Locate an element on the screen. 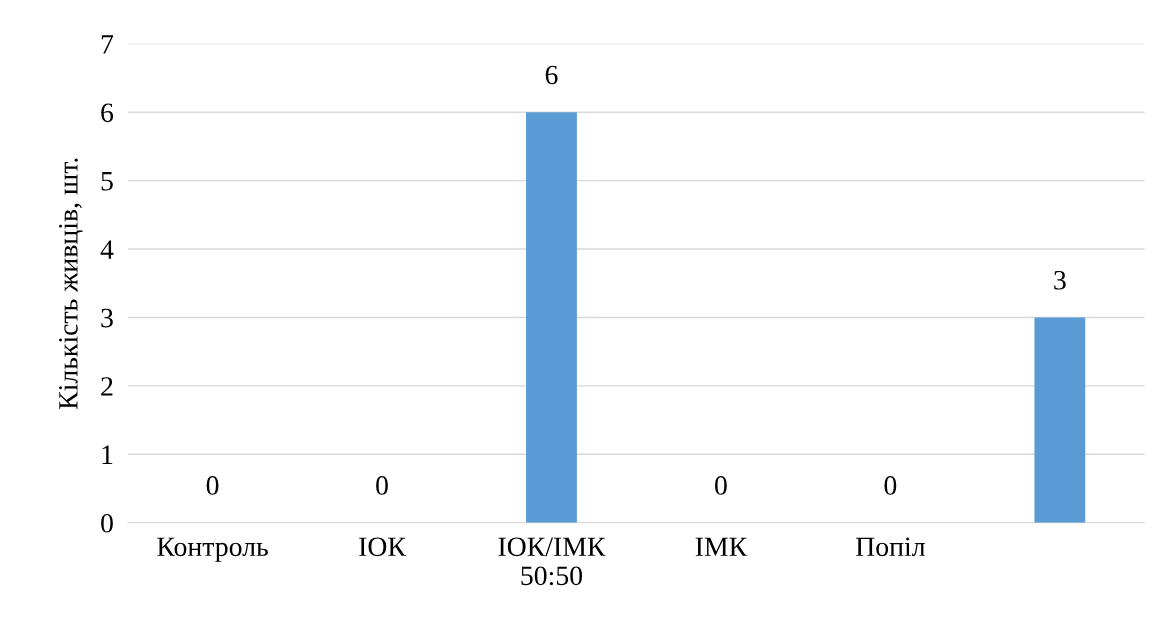 Image resolution: width=1162 pixels, height=626 pixels. y-tick-label: 2 is located at coordinates (107, 386).